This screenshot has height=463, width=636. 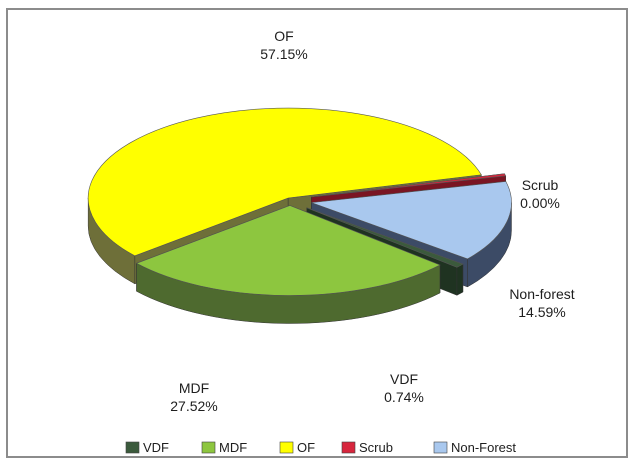 I want to click on label-mdf-name: MDF, so click(x=194, y=388).